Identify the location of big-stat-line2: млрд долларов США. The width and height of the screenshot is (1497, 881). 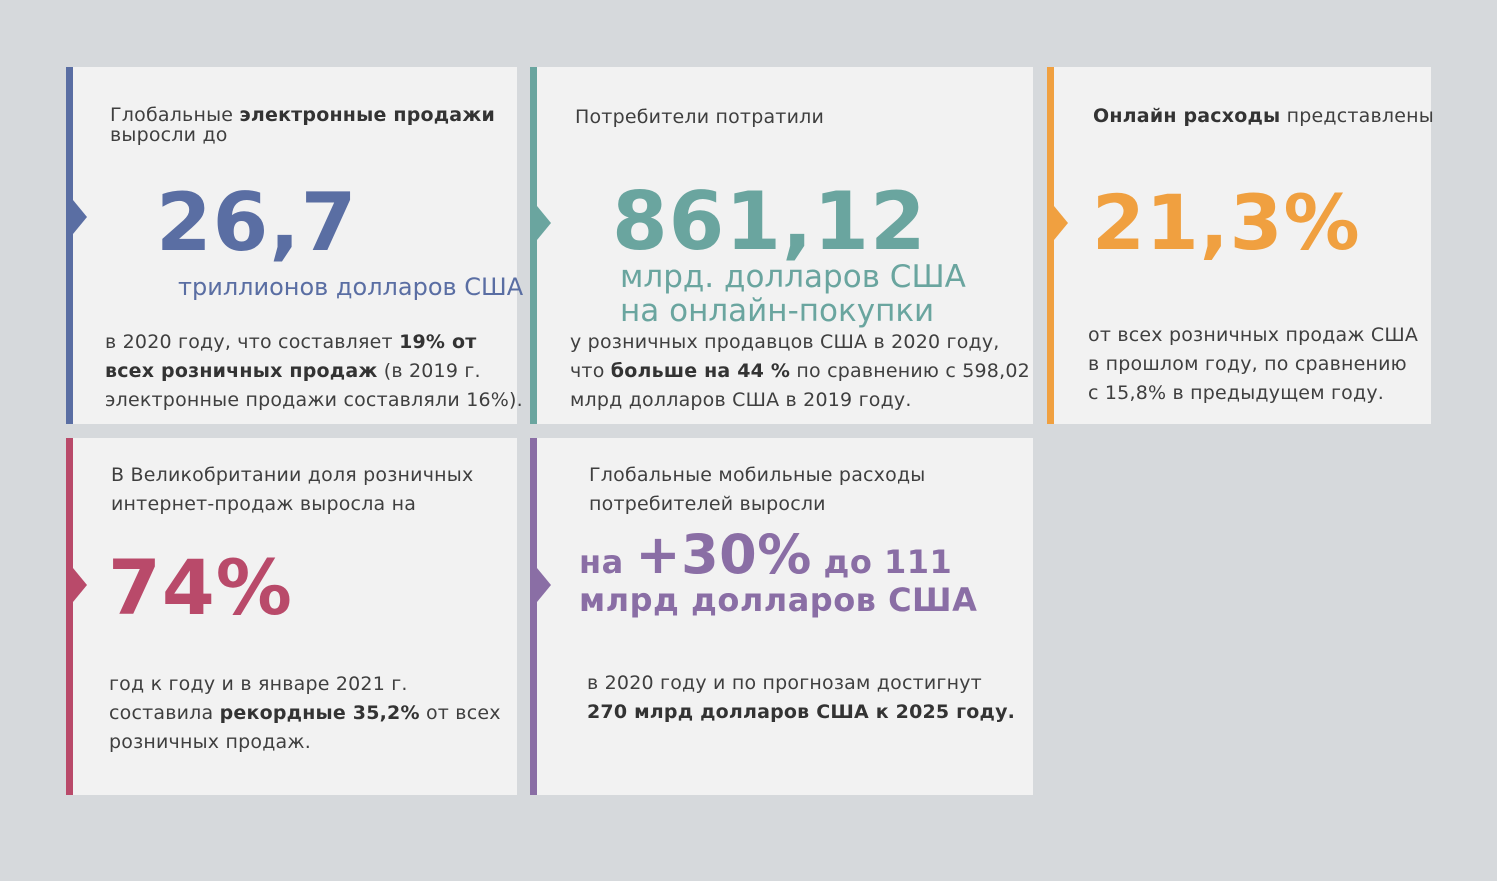
(778, 600).